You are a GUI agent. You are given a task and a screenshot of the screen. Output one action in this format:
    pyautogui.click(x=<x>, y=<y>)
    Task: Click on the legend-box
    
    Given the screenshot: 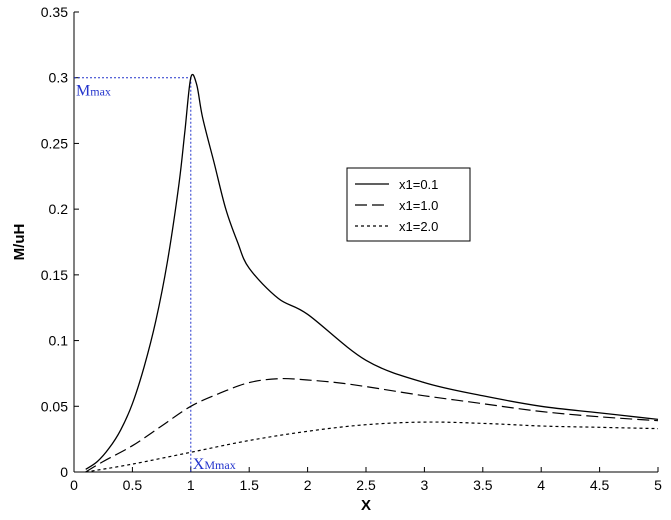 What is the action you would take?
    pyautogui.click(x=408, y=204)
    